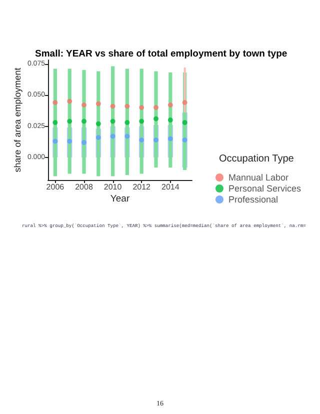  Describe the element at coordinates (256, 159) in the screenshot. I see `legend-title: Occupation Type` at that location.